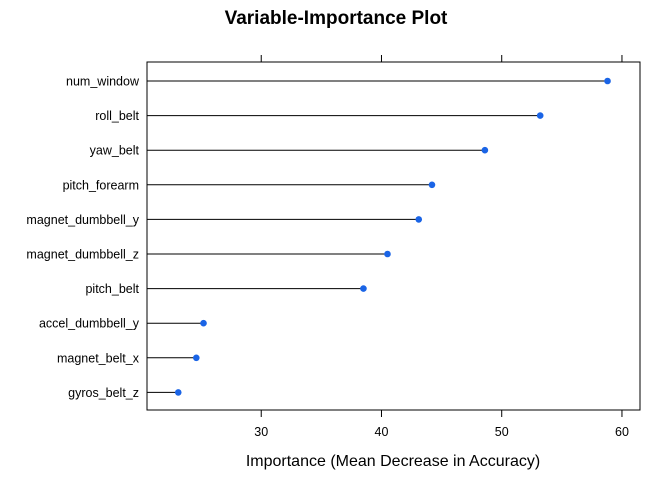 The width and height of the screenshot is (672, 480). I want to click on y-label-magnet_dumbbell_z: magnet_dumbbell_z, so click(82, 255).